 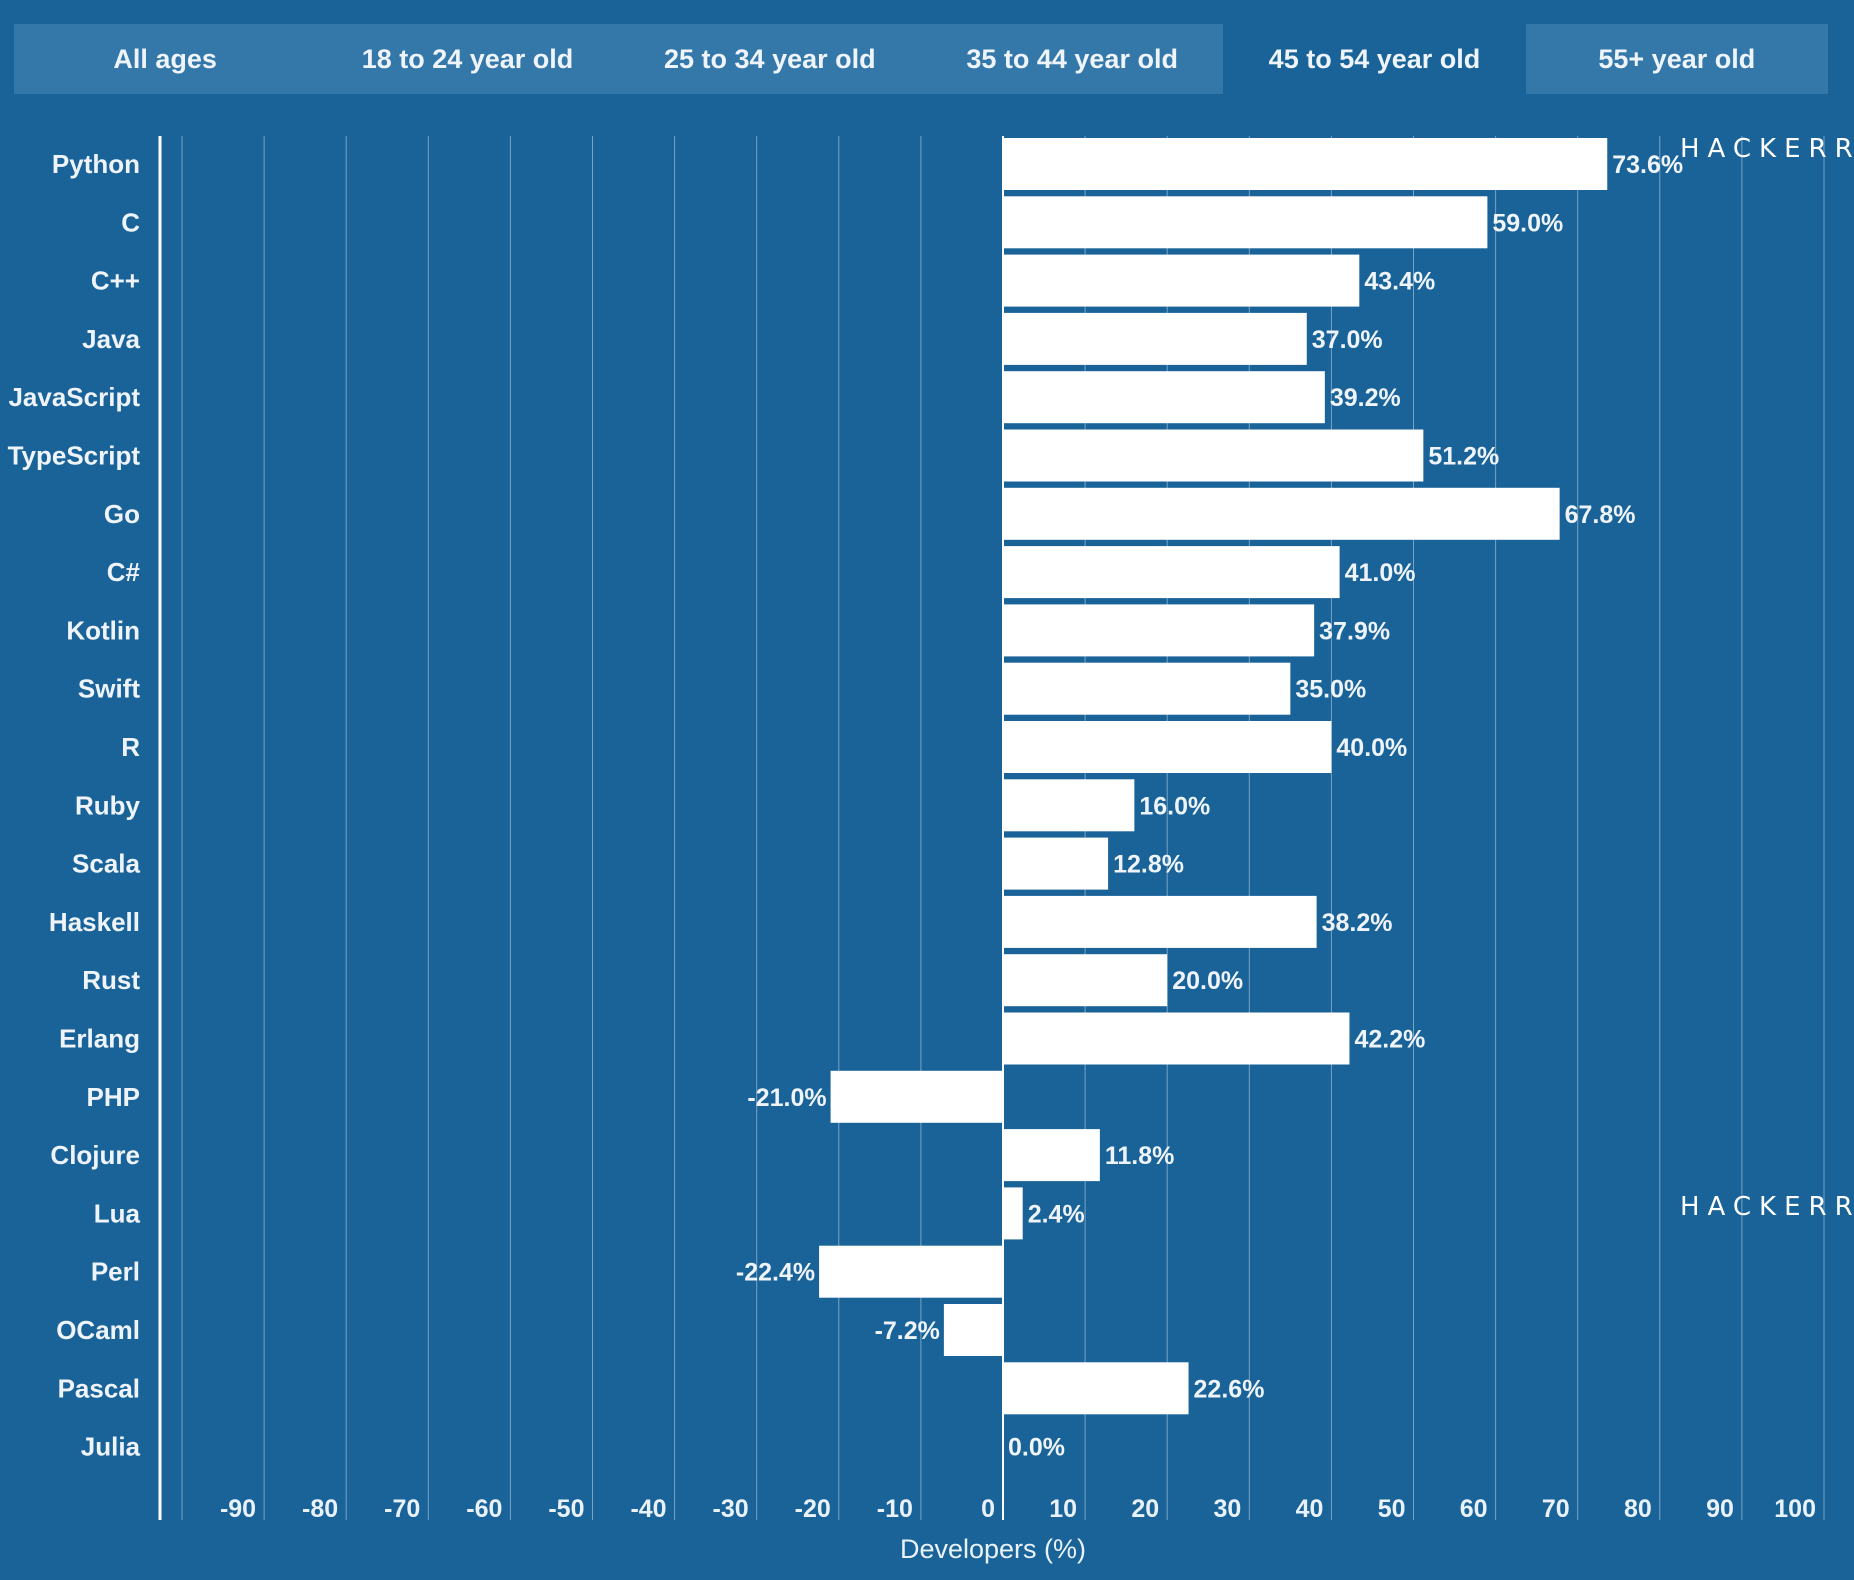 What do you see at coordinates (1330, 690) in the screenshot?
I see `value-label-swift: 35.0%` at bounding box center [1330, 690].